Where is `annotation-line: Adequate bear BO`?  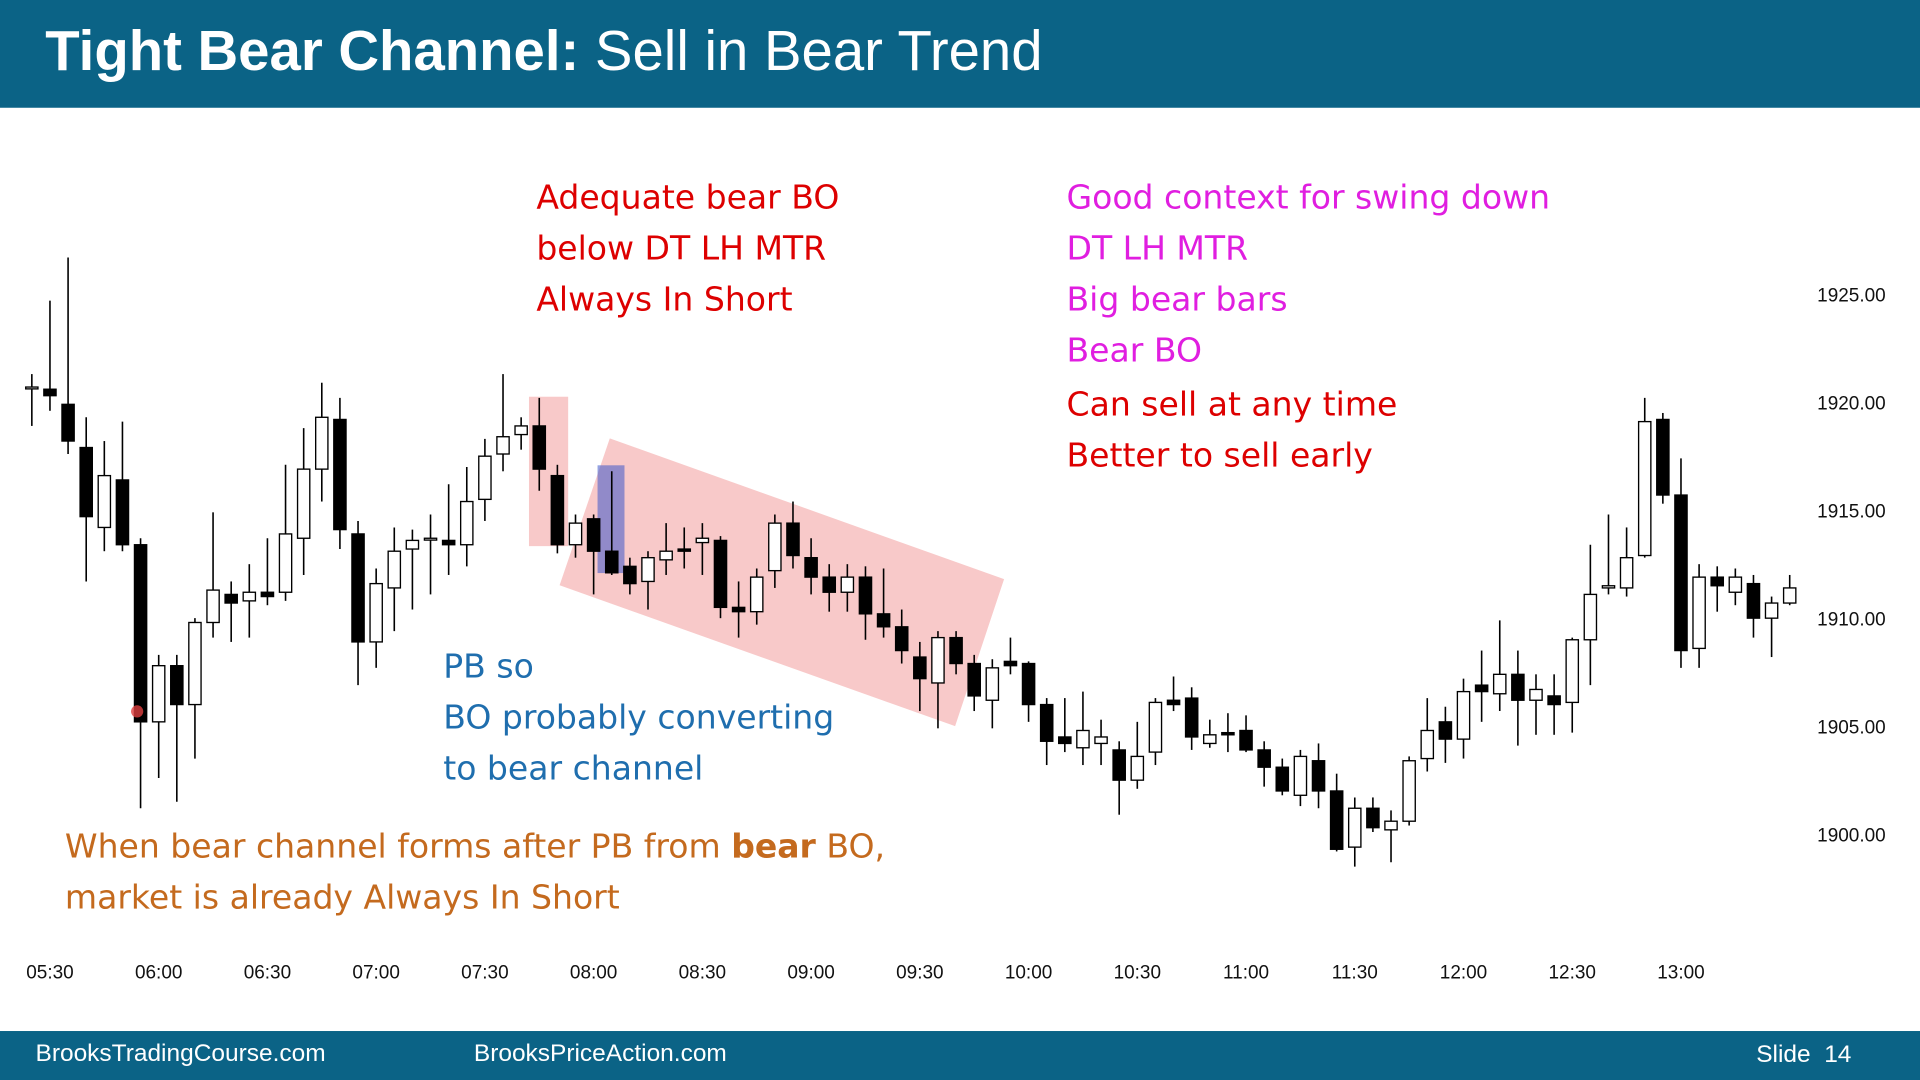 annotation-line: Adequate bear BO is located at coordinates (687, 196).